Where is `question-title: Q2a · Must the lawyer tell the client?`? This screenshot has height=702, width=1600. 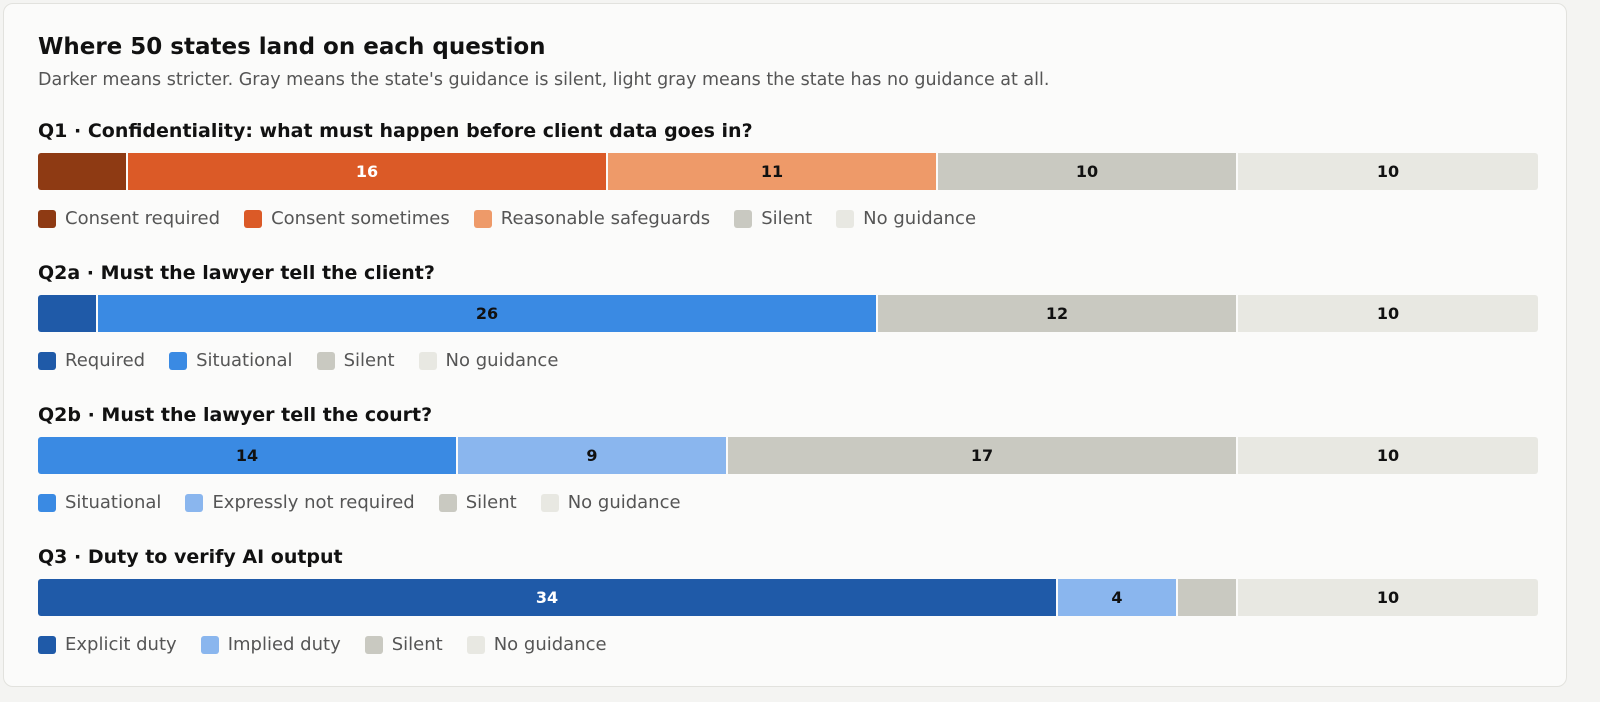 question-title: Q2a · Must the lawyer tell the client? is located at coordinates (236, 273).